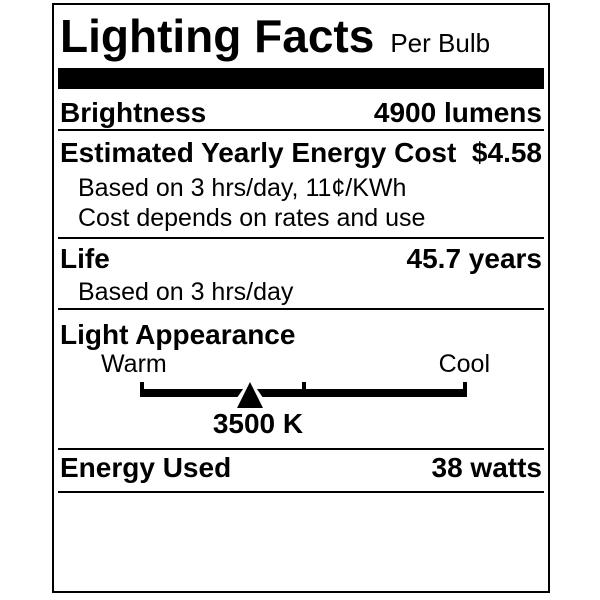 The image size is (600, 600). What do you see at coordinates (487, 467) in the screenshot?
I see `energy-used-value: 38 watts` at bounding box center [487, 467].